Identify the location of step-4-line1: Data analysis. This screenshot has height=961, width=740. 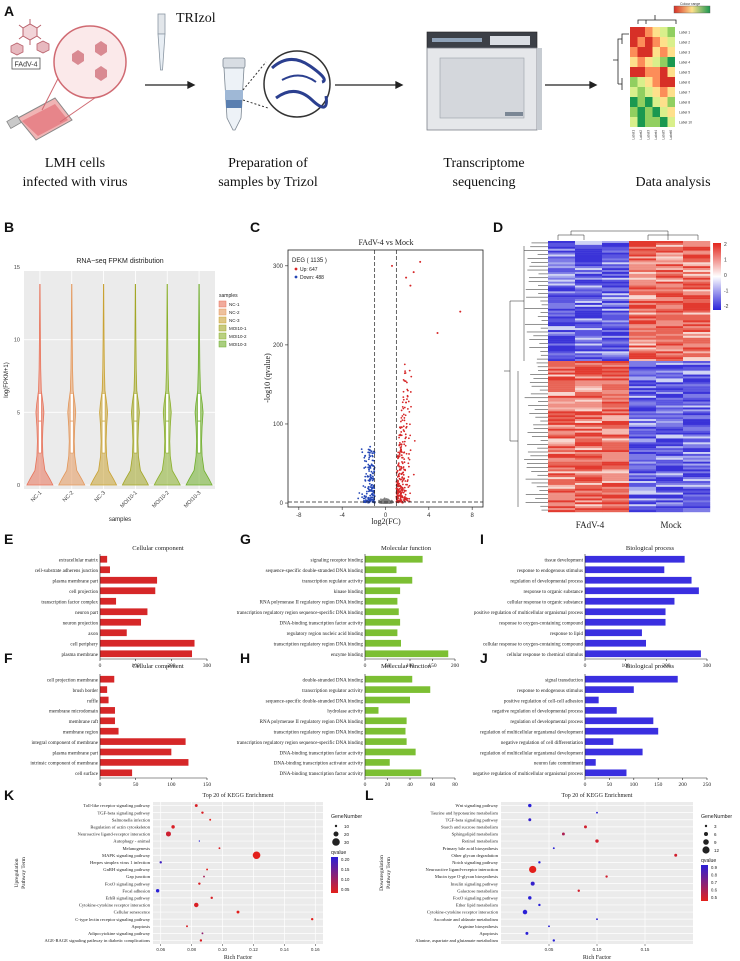
(672, 182).